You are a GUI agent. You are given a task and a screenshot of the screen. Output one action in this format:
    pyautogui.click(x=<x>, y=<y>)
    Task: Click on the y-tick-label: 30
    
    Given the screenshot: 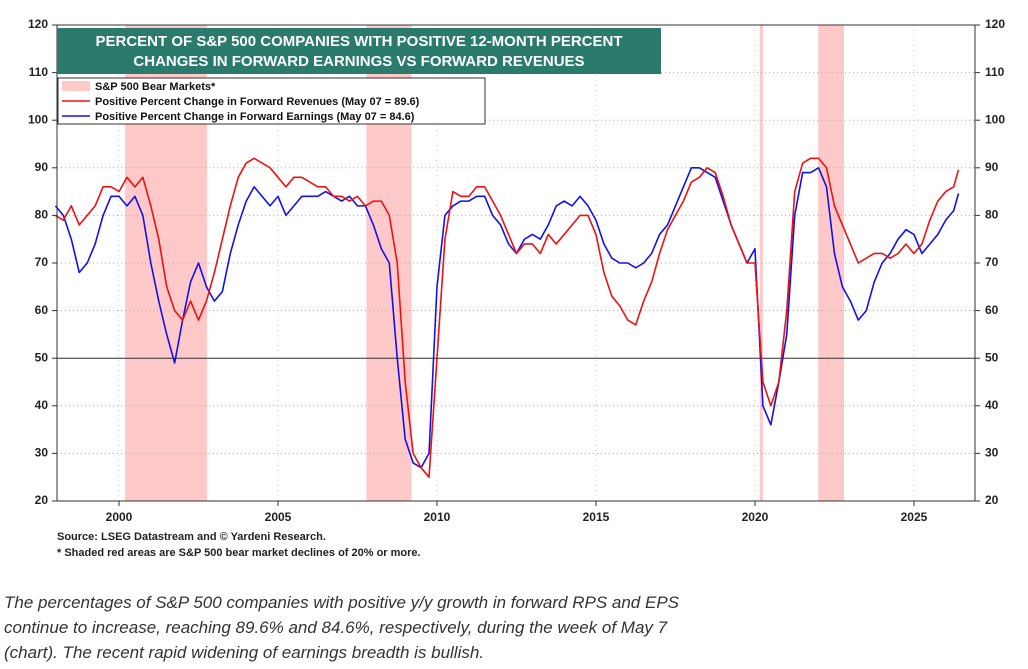 What is the action you would take?
    pyautogui.click(x=42, y=453)
    